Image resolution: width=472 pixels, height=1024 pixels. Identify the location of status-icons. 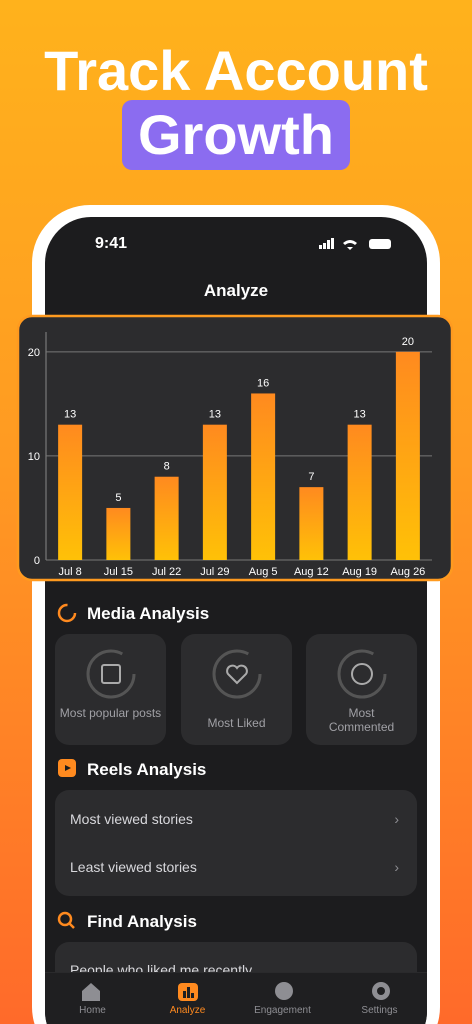
(355, 244).